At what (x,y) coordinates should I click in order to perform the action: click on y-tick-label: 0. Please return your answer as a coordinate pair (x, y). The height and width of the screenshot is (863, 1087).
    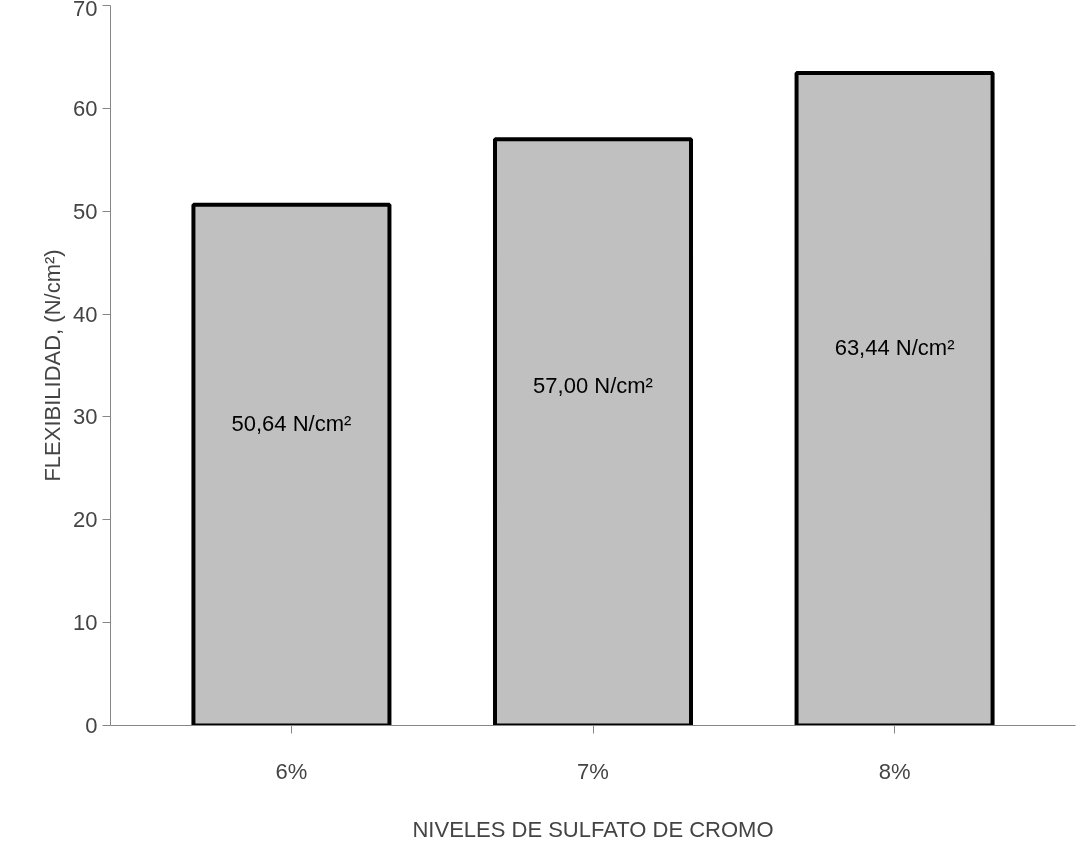
    Looking at the image, I should click on (91, 725).